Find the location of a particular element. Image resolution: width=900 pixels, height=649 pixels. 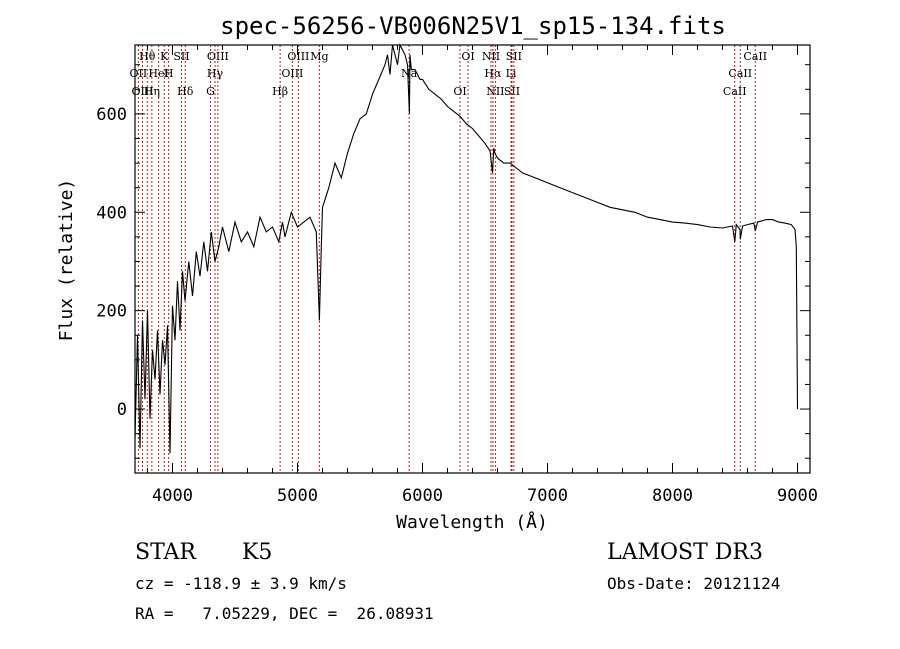

spectral-line-label: Hβ is located at coordinates (280, 91).